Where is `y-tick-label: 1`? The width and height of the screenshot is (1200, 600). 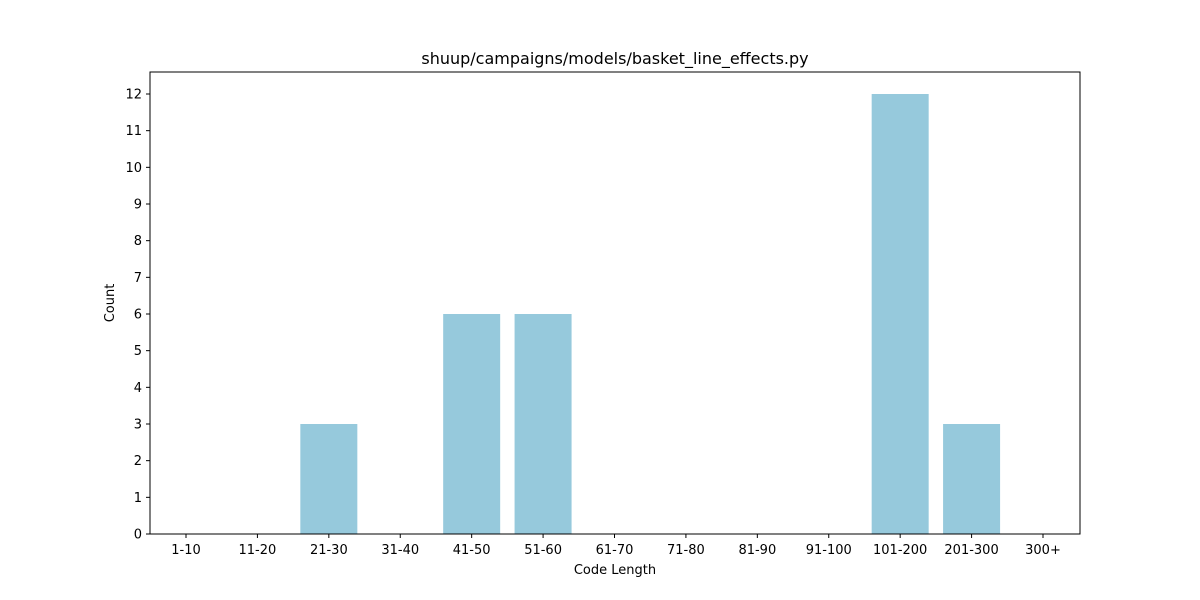
y-tick-label: 1 is located at coordinates (138, 498).